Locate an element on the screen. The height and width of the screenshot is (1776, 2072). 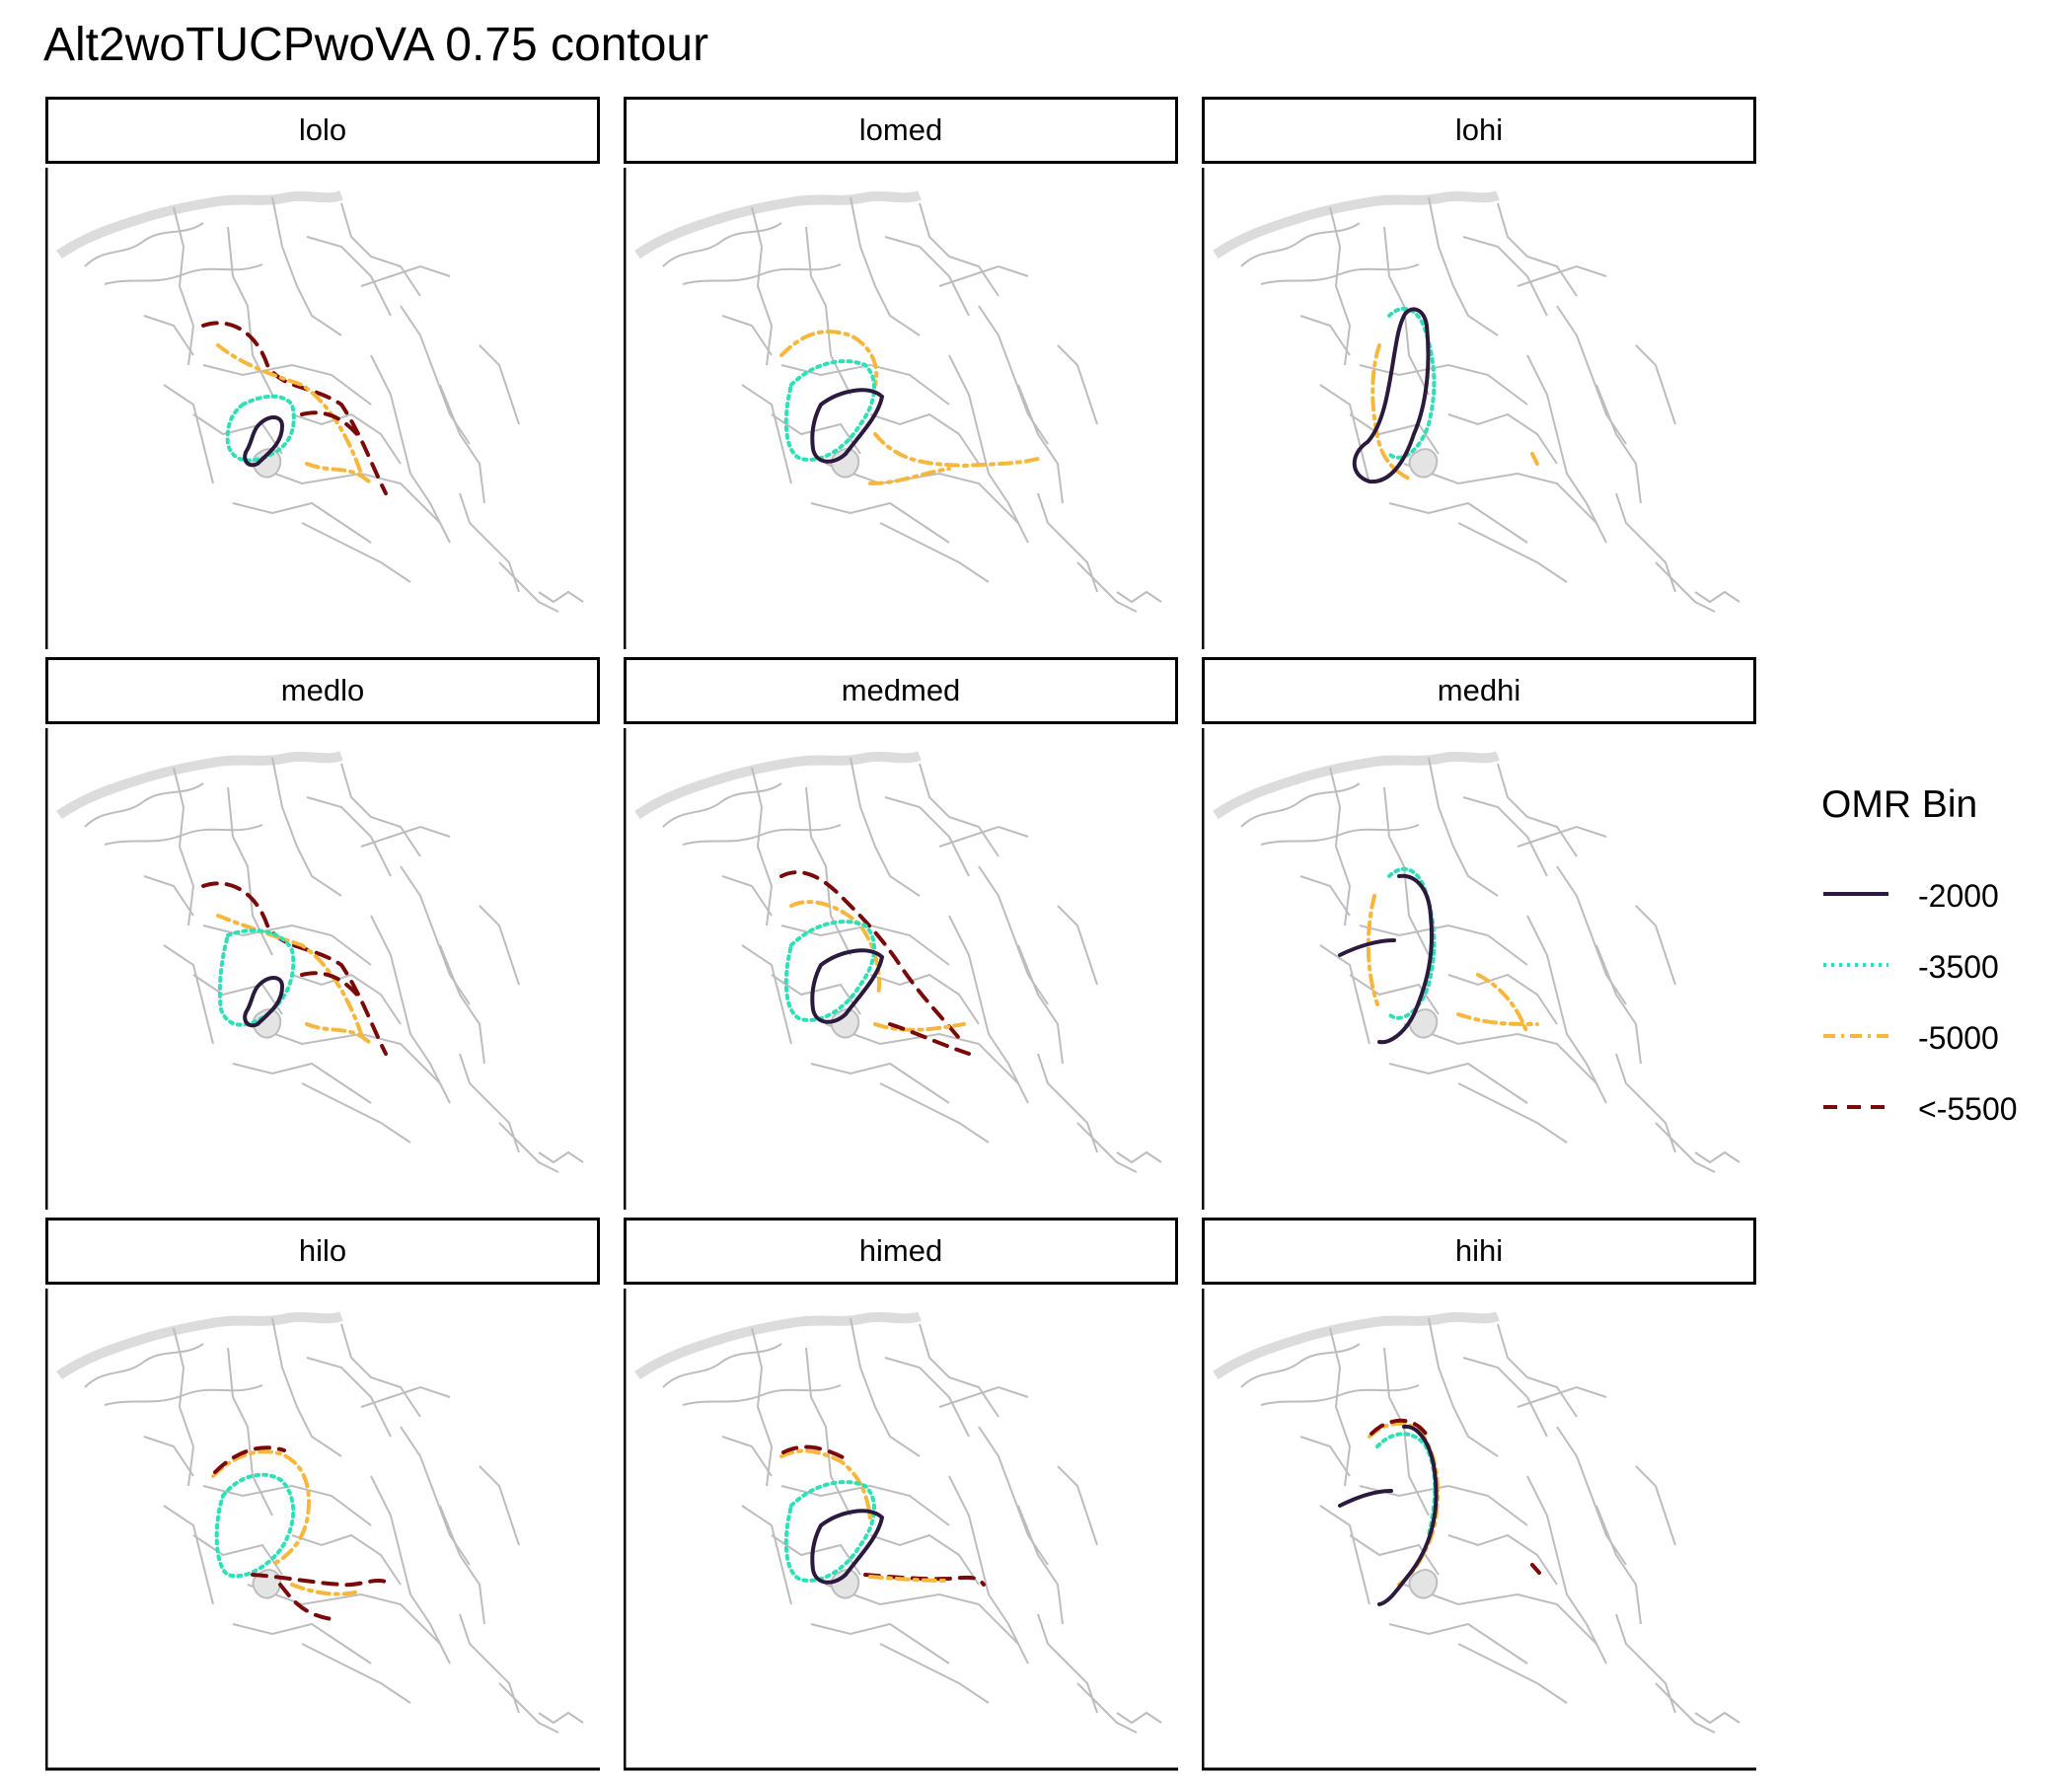
legend-item-5000: -5000 is located at coordinates (1940, 1040).